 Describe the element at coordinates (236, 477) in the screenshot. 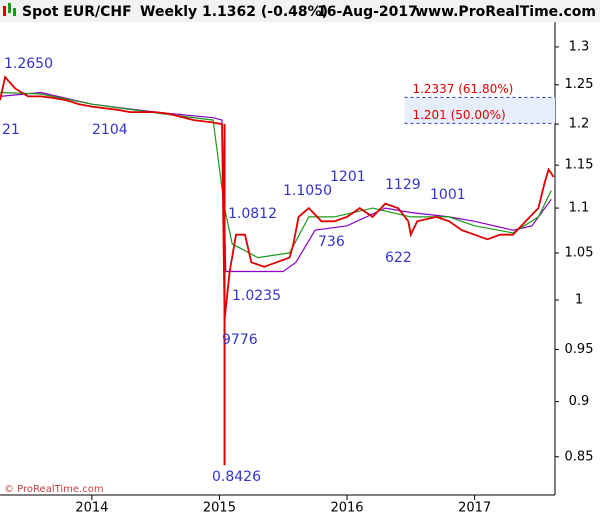

I see `annotation: 0.8426` at that location.